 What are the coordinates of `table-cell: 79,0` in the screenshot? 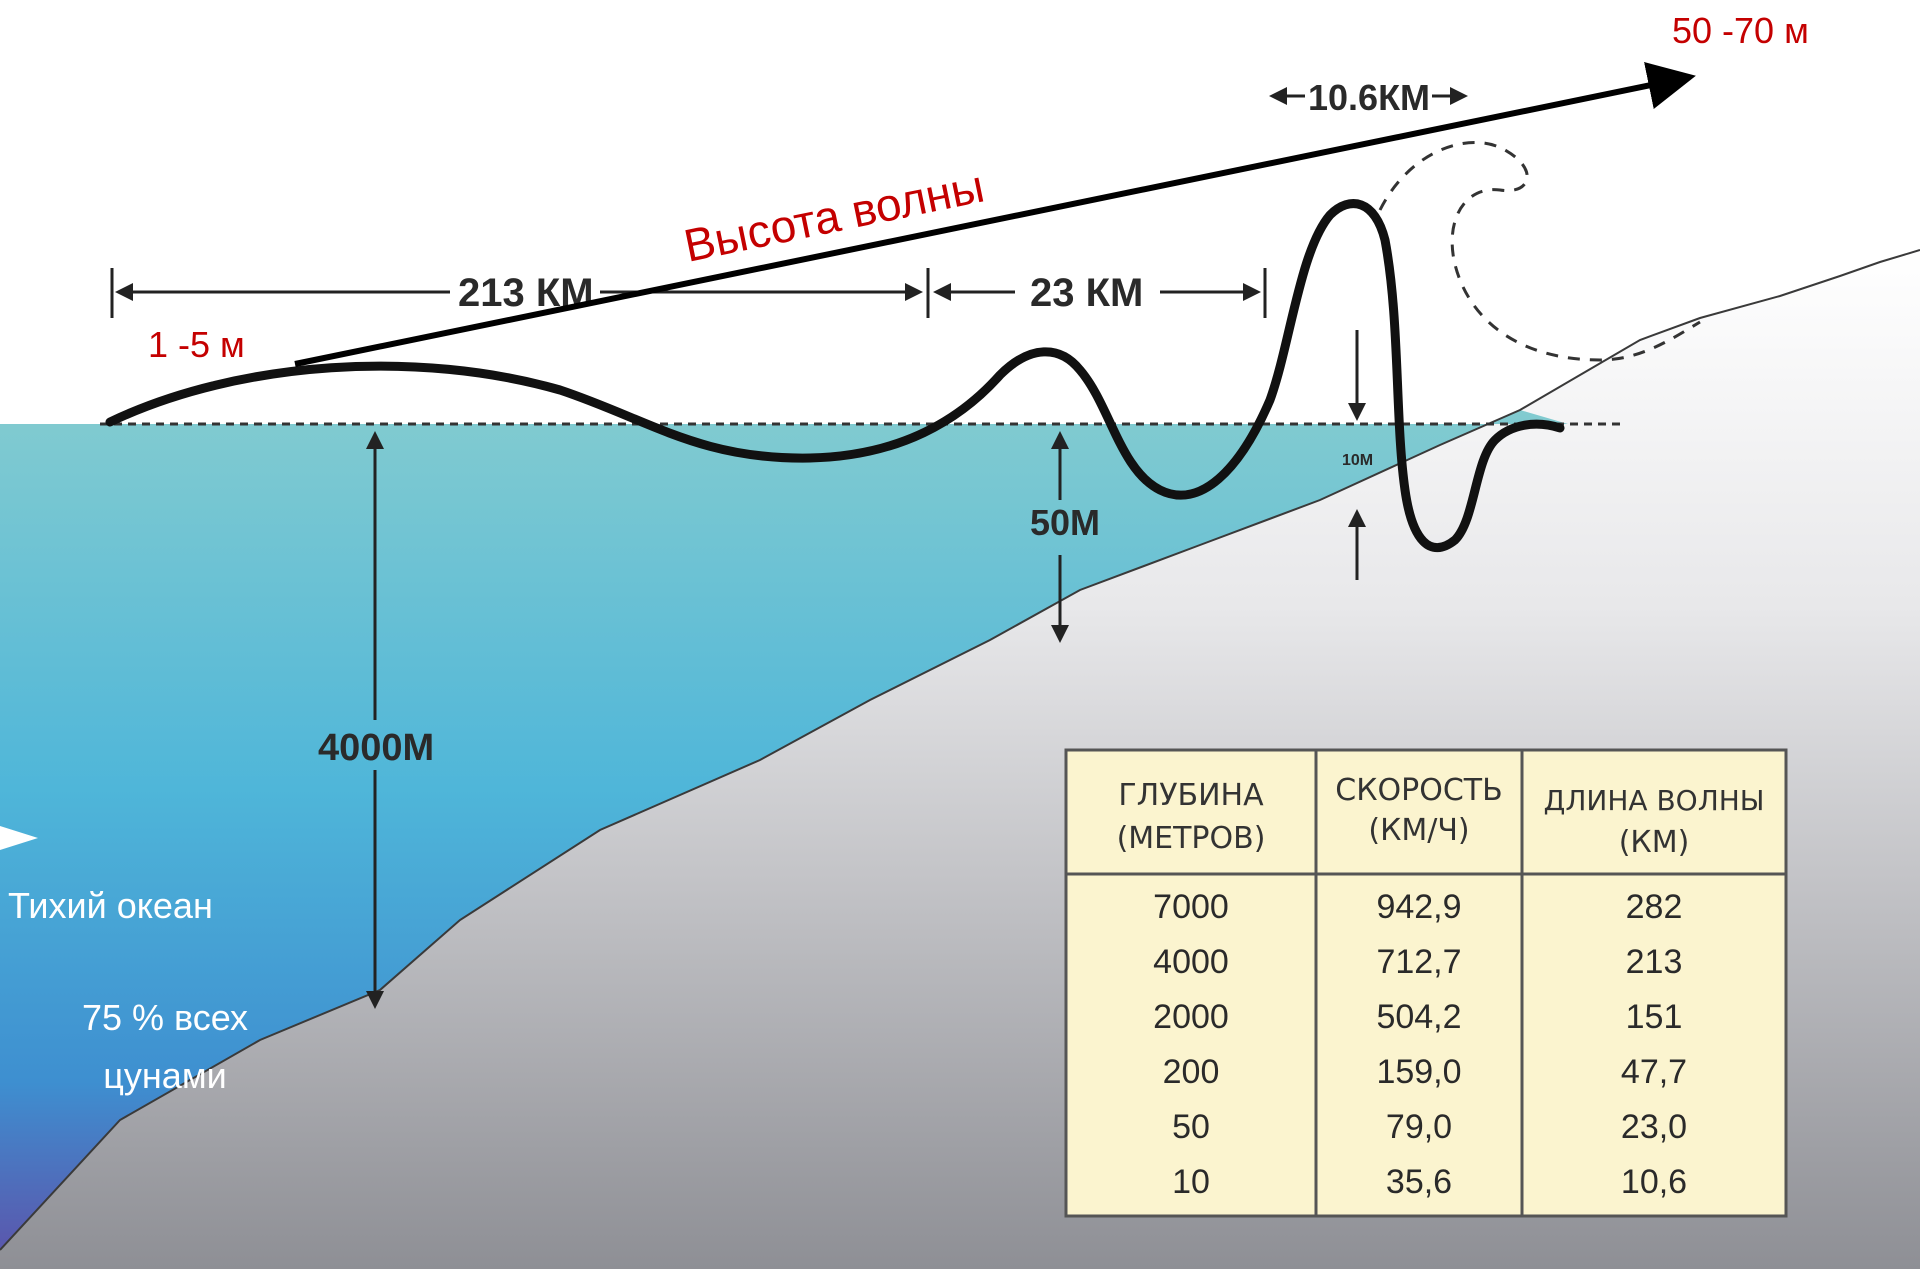 It's located at (1419, 1127).